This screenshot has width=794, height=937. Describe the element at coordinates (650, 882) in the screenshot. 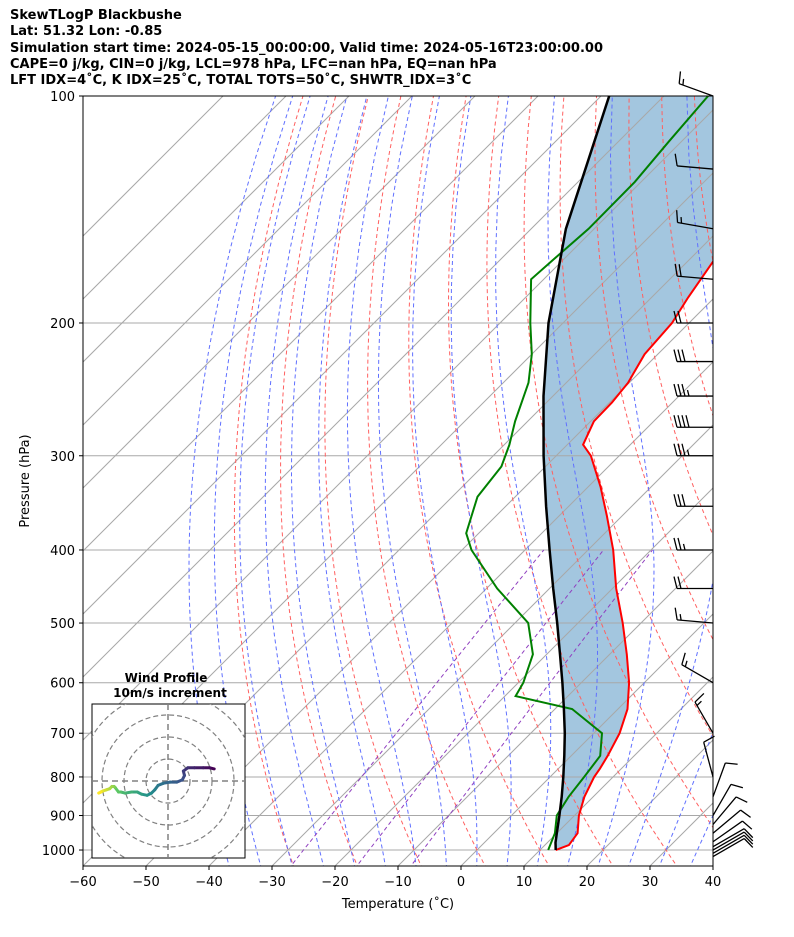

I see `x-tick-label: 30` at that location.